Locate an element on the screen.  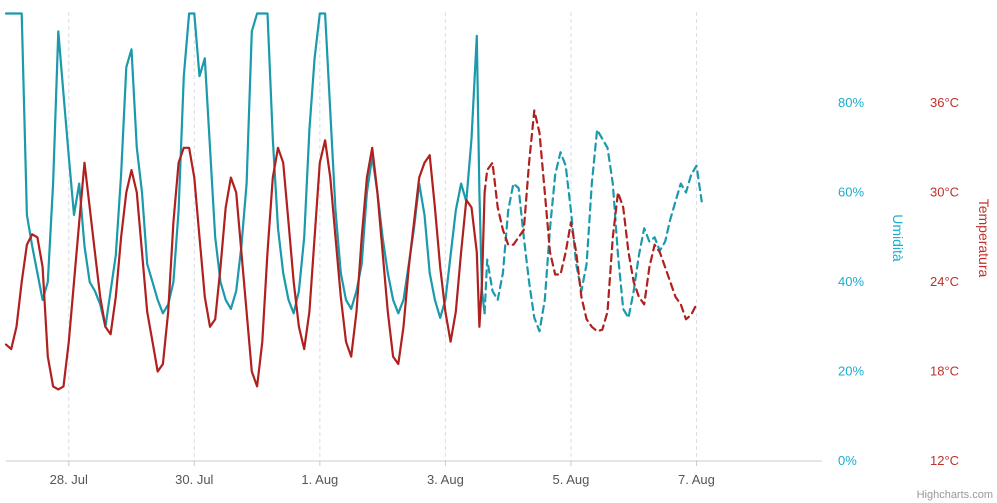
humidity-axis-title: Umidità is located at coordinates (898, 238).